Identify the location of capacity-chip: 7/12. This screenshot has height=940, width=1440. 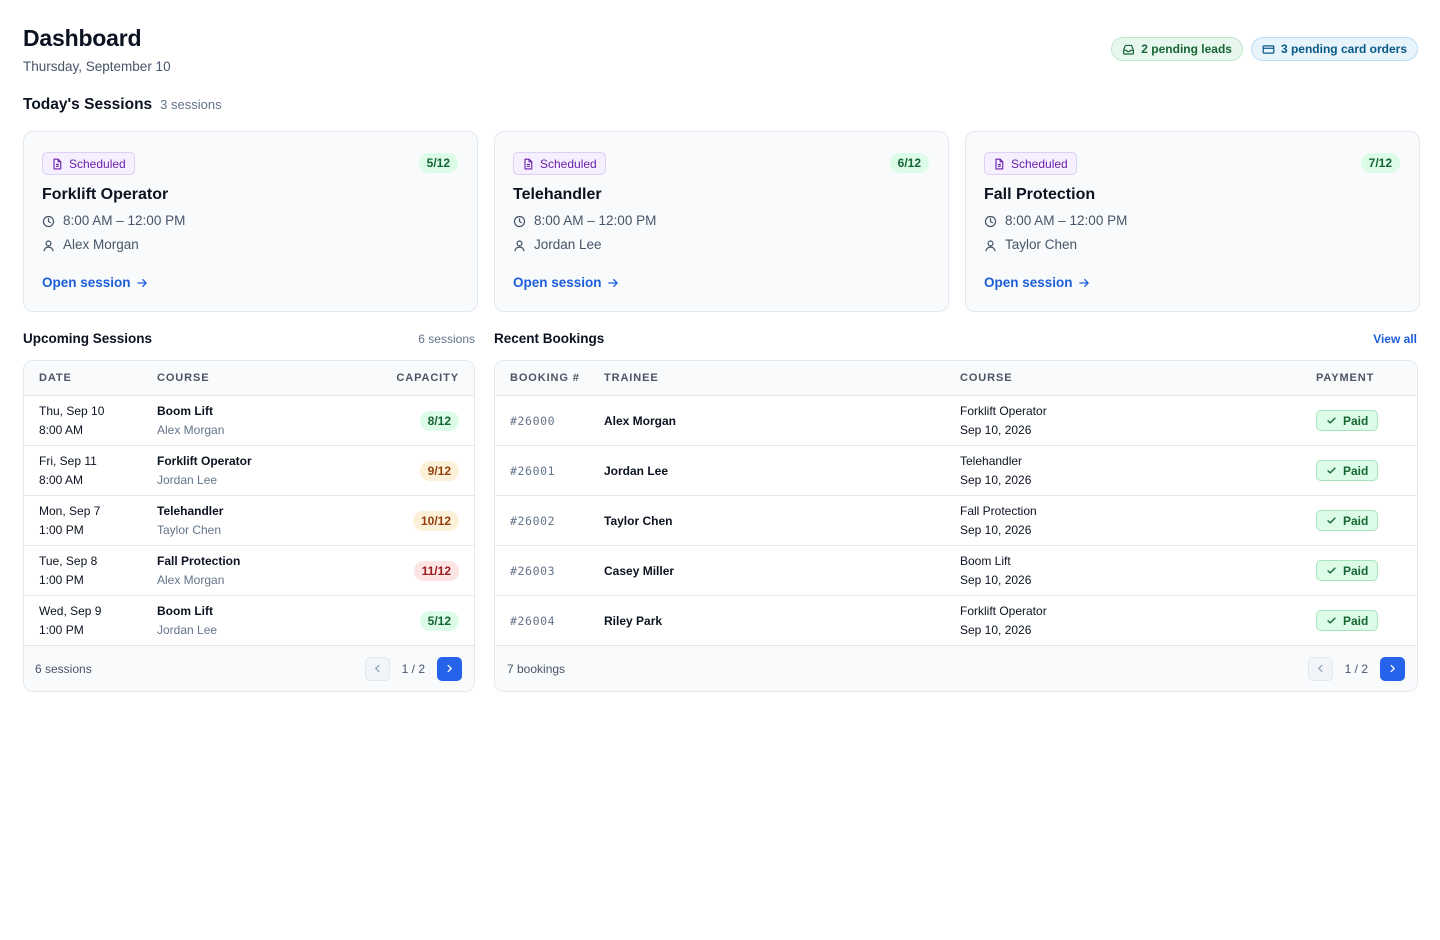
(1380, 163).